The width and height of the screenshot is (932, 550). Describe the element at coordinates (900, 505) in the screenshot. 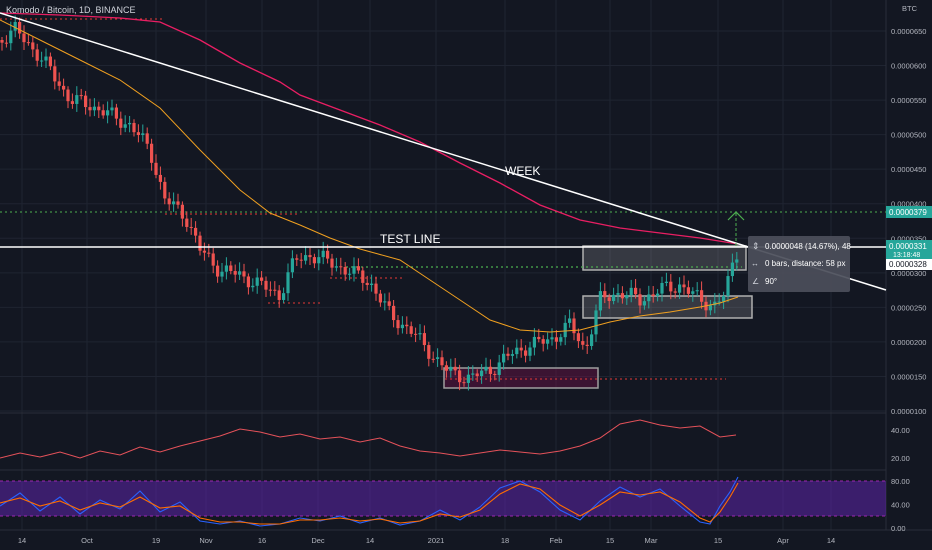

I see `stoch-axis: 80.00 40.00 0.00` at that location.